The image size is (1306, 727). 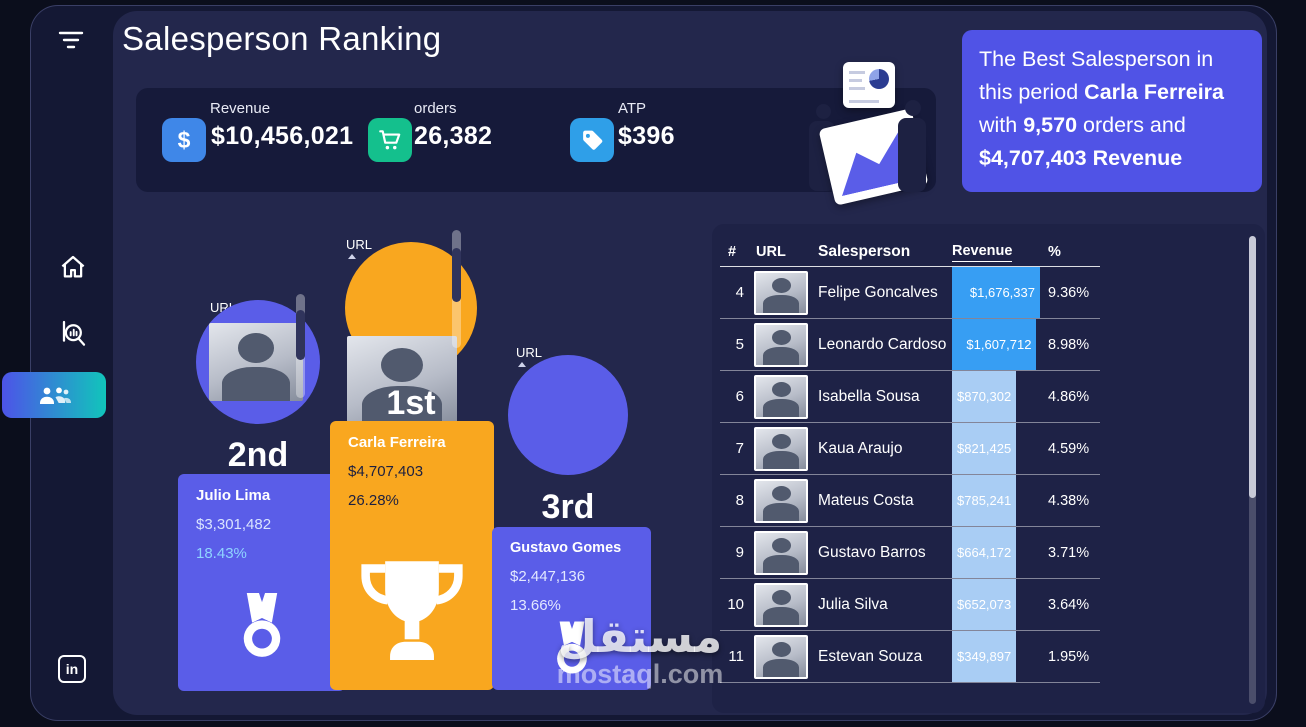 I want to click on row-rank: 9, so click(x=739, y=552).